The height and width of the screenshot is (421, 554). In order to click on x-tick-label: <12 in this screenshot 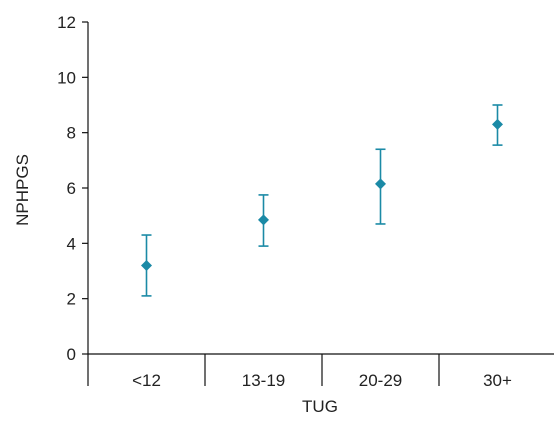, I will do `click(146, 380)`.